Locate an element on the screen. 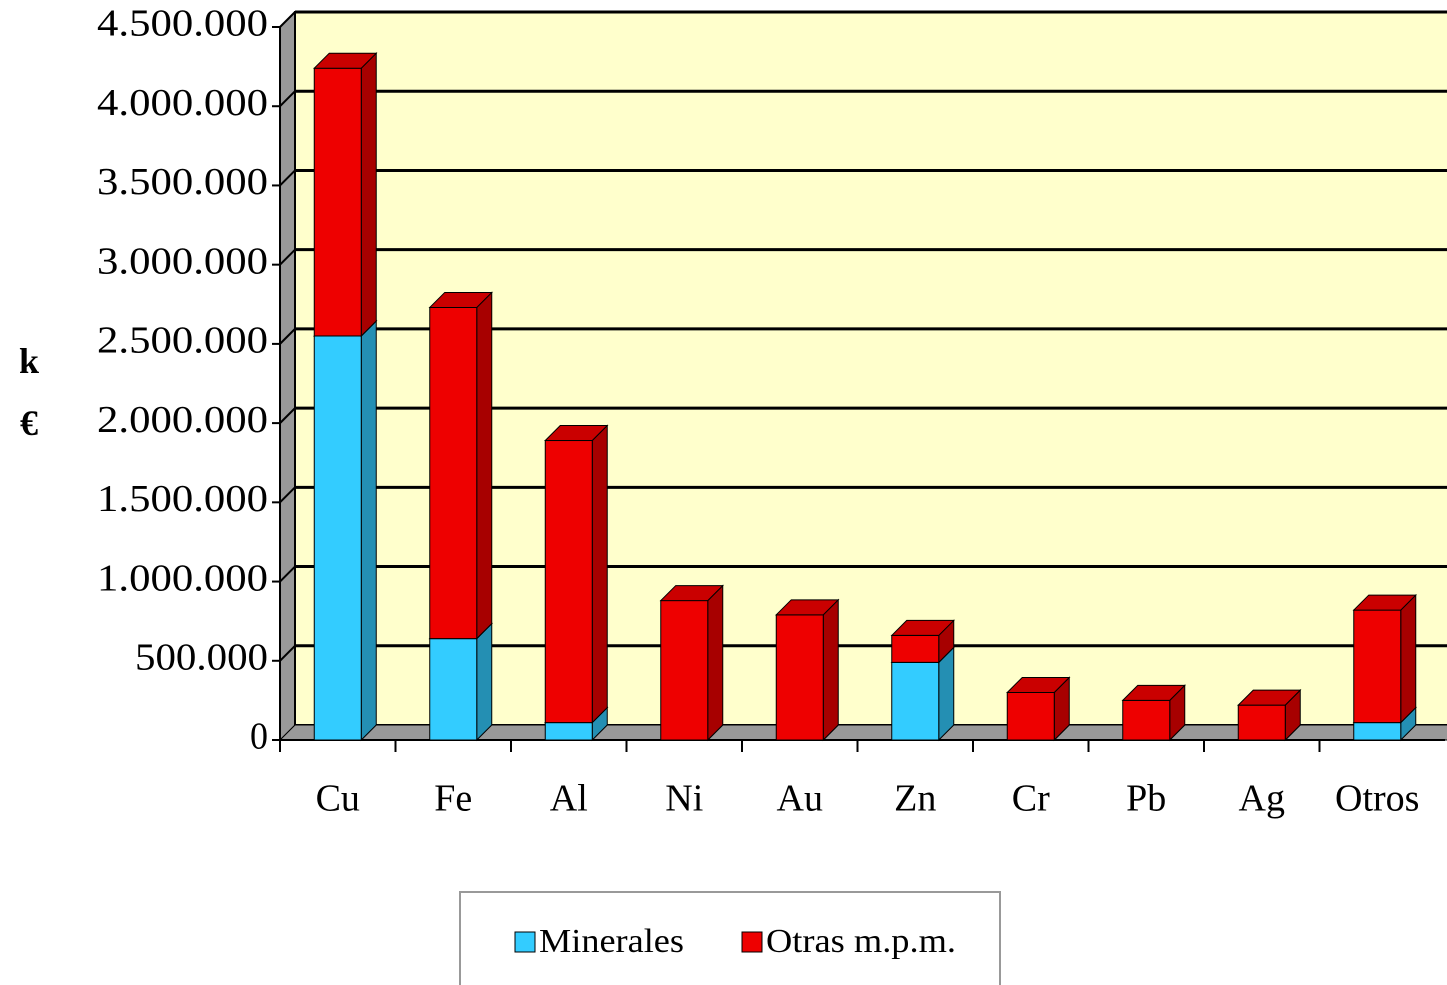 The width and height of the screenshot is (1447, 985). x-tick-label: Fe is located at coordinates (453, 799).